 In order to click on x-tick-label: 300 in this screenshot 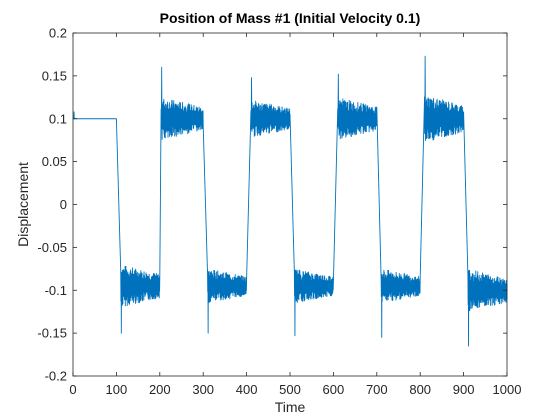, I will do `click(203, 389)`.